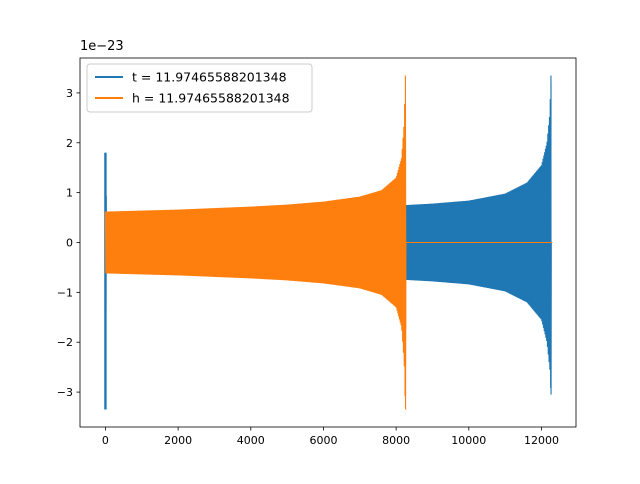 This screenshot has width=640, height=484. Describe the element at coordinates (468, 440) in the screenshot. I see `x-tick-label: 10000` at that location.